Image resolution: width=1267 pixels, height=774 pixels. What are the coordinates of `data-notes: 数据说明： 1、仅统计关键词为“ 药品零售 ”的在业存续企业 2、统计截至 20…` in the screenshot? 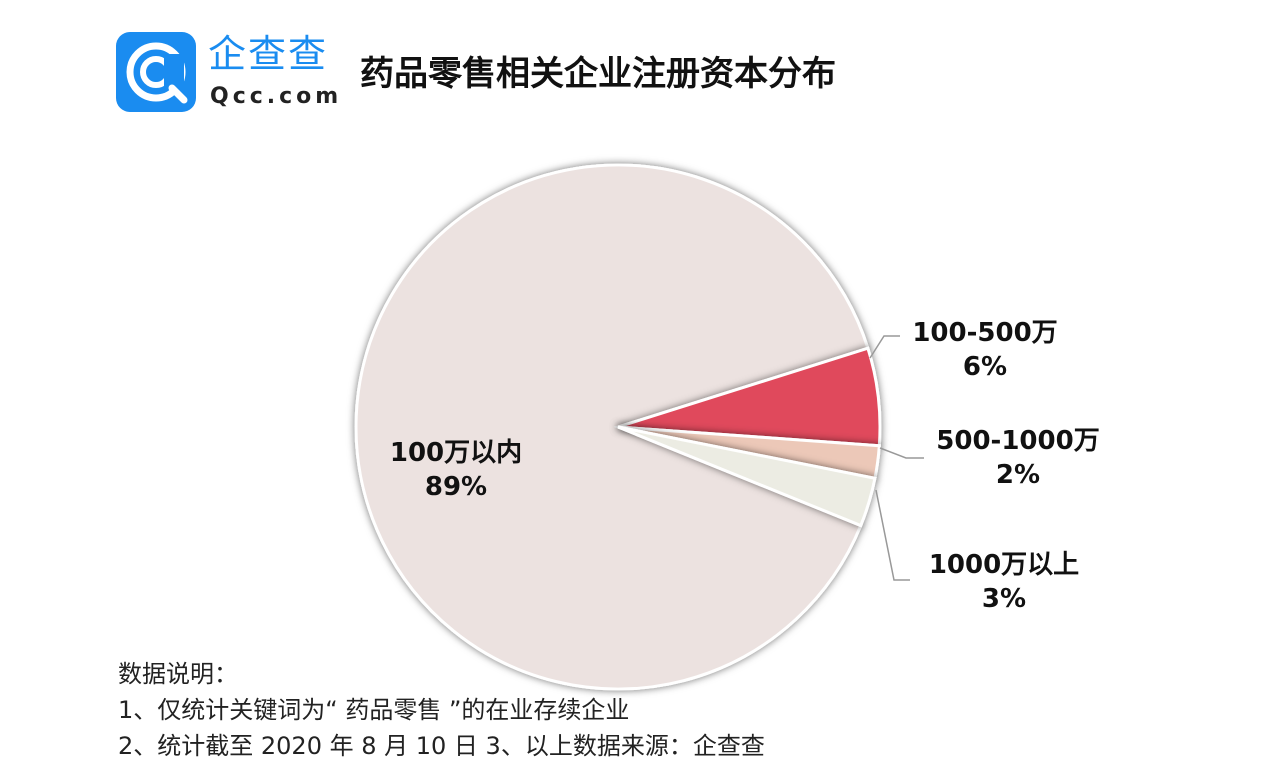 It's located at (441, 710).